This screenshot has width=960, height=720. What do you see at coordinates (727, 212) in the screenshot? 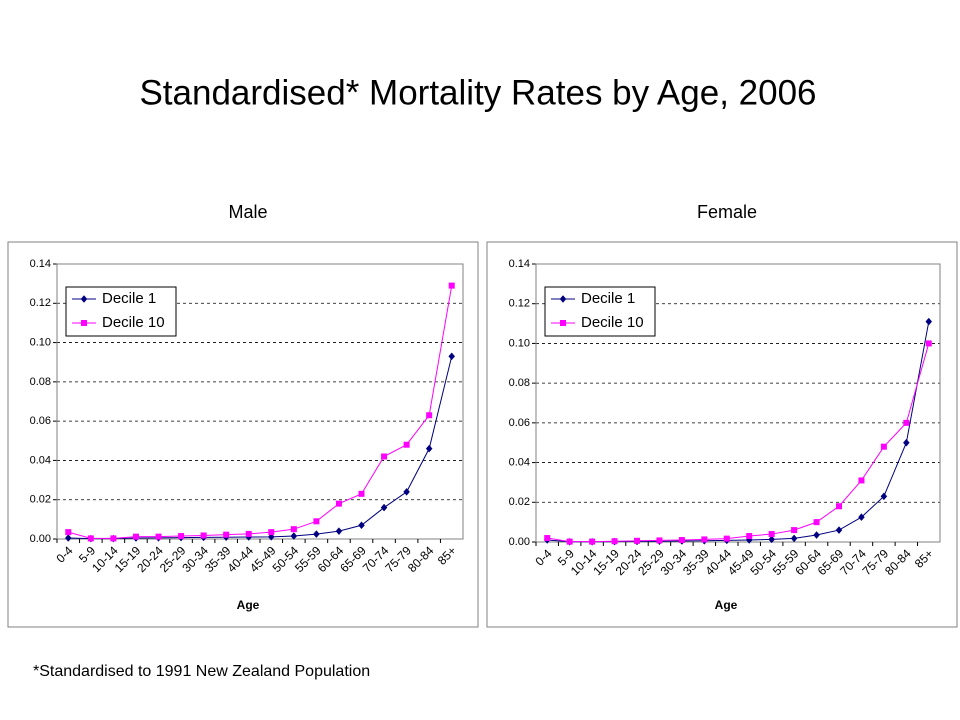
I see `chart-title: Female` at bounding box center [727, 212].